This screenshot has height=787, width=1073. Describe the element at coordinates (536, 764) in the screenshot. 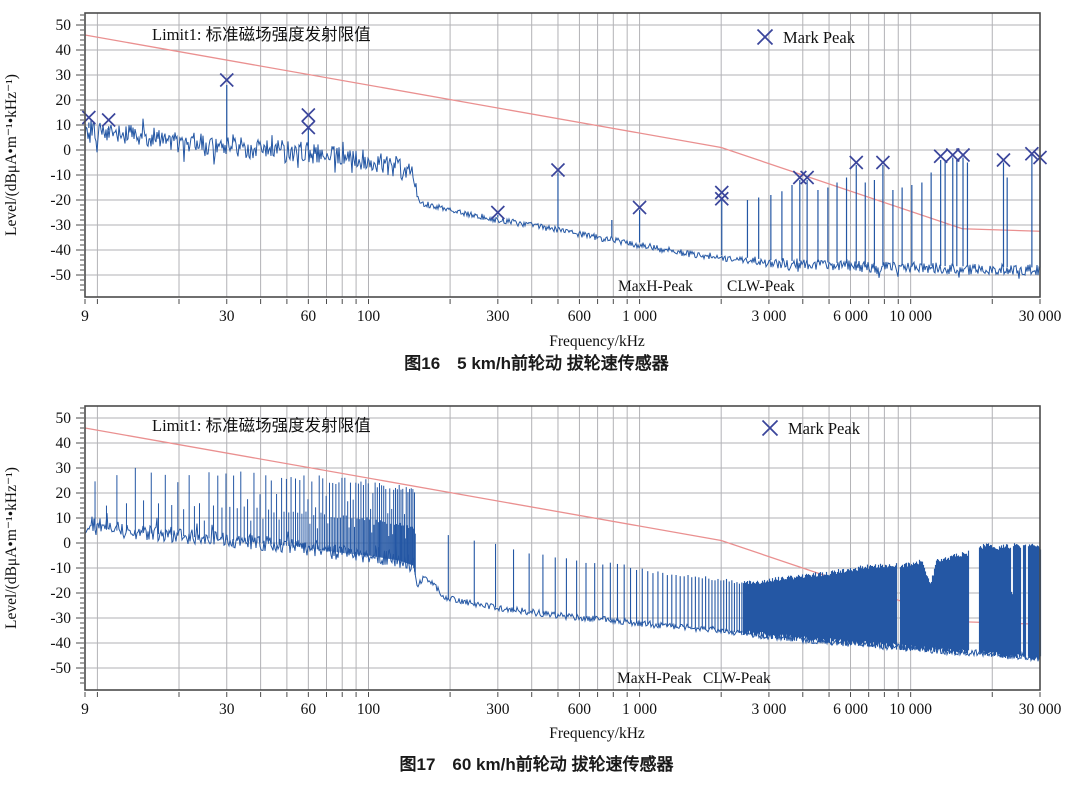

I see `fig17-caption: 图17 60 km/h前轮动 拔轮速传感器` at that location.